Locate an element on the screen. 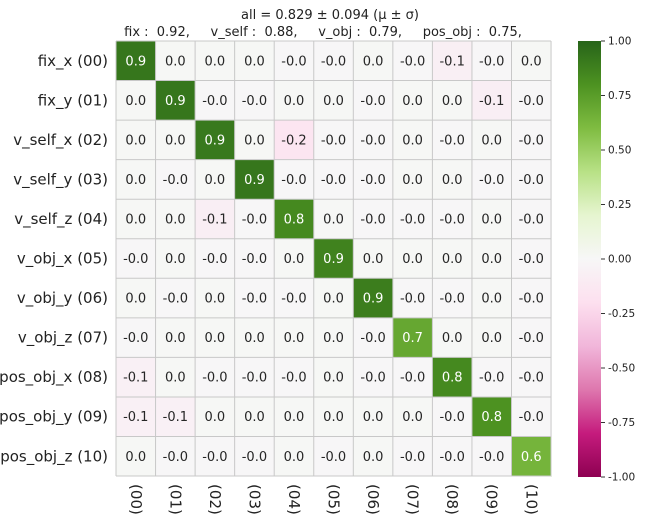 The height and width of the screenshot is (519, 645). row-label: pos_obj_x (08) is located at coordinates (54, 377).